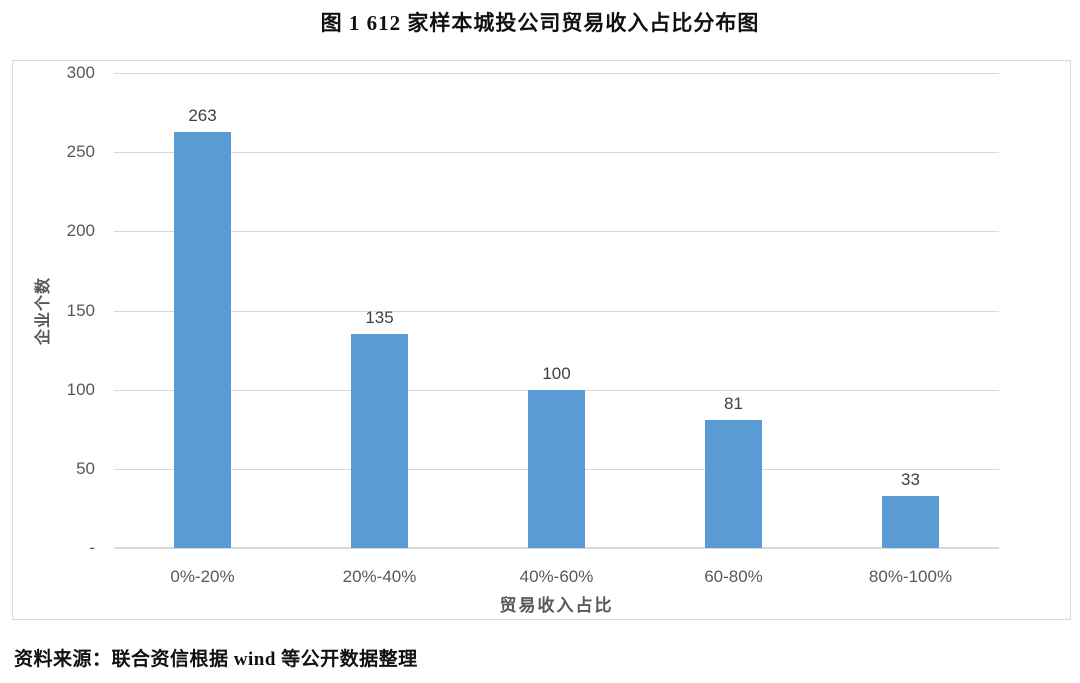 Image resolution: width=1080 pixels, height=683 pixels. Describe the element at coordinates (80, 152) in the screenshot. I see `y-tick-label: 250` at that location.